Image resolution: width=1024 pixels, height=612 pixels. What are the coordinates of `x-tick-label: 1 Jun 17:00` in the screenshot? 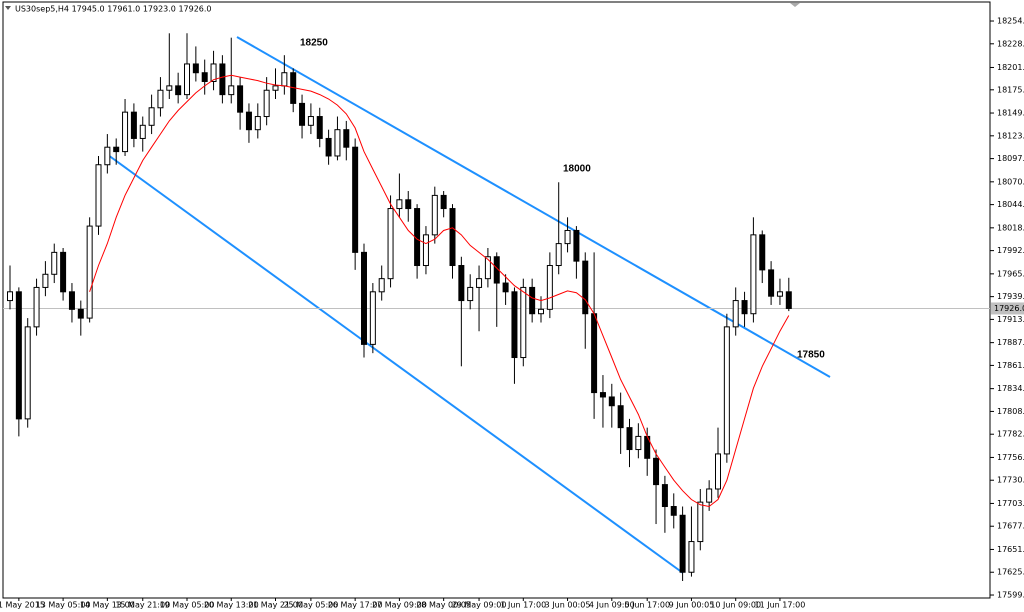 It's located at (523, 605).